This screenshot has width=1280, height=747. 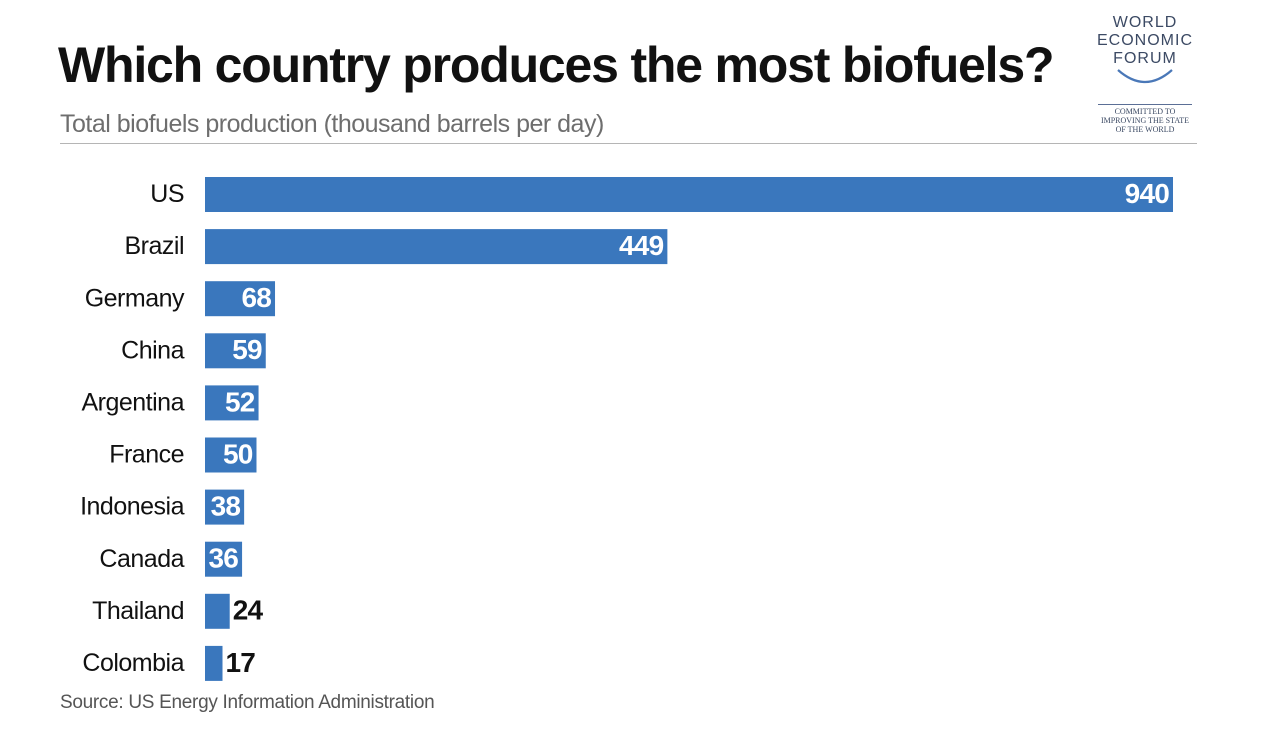 I want to click on bar-china, so click(x=235, y=351).